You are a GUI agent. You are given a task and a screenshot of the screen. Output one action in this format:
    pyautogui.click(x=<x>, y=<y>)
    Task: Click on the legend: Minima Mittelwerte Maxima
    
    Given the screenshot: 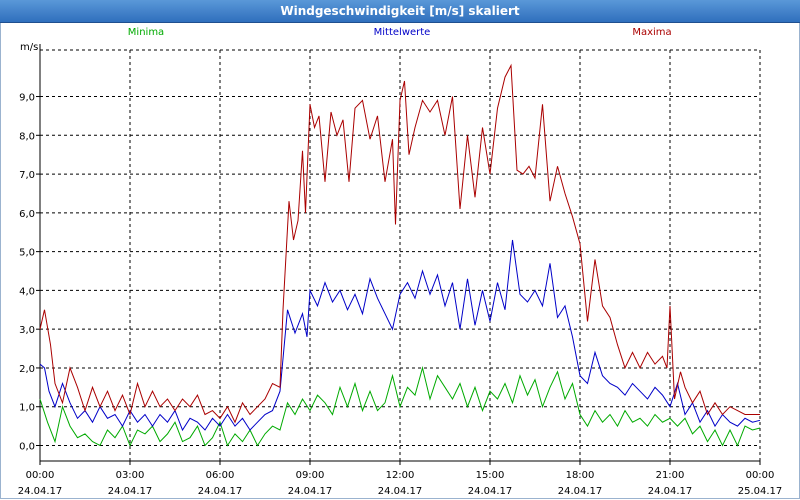 What is the action you would take?
    pyautogui.click(x=400, y=32)
    